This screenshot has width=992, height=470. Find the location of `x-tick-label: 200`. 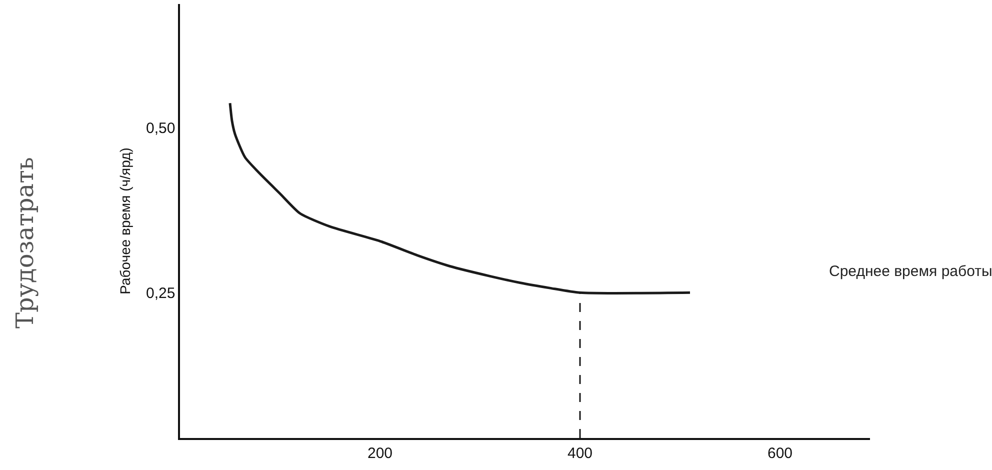

x-tick-label: 200 is located at coordinates (380, 453).